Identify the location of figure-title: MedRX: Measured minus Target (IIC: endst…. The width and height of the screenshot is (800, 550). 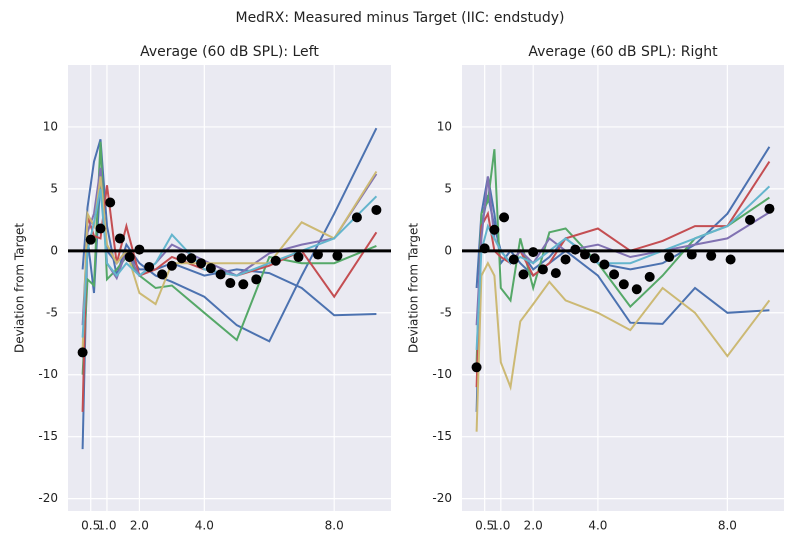
(399, 18).